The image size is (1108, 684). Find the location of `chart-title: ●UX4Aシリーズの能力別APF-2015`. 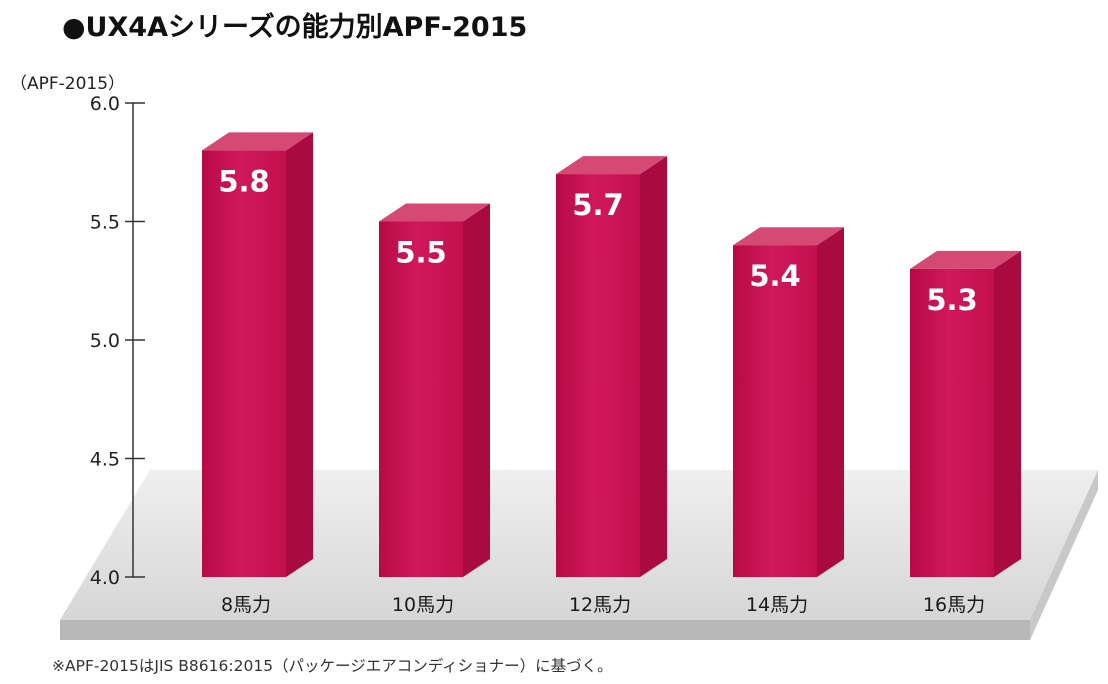

chart-title: ●UX4Aシリーズの能力別APF-2015 is located at coordinates (294, 27).